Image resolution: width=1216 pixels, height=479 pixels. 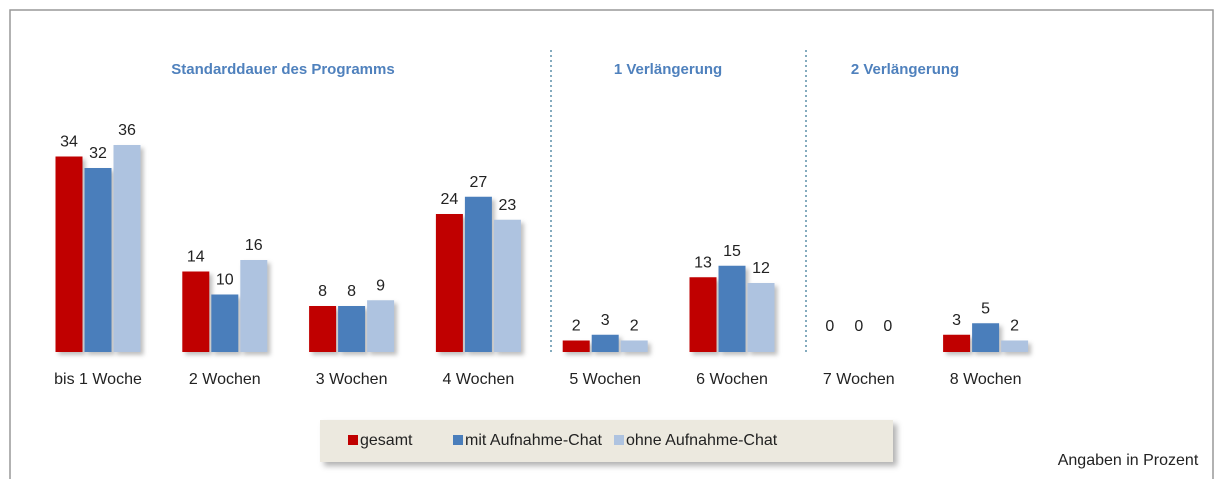 What do you see at coordinates (668, 69) in the screenshot?
I see `section-label: 1 Verlängerung` at bounding box center [668, 69].